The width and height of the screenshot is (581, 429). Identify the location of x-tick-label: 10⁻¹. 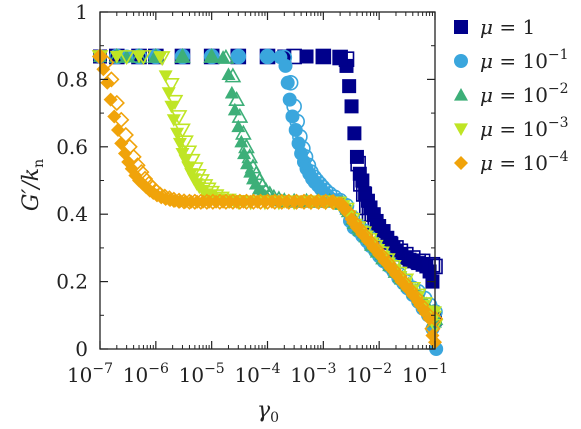
(425, 374).